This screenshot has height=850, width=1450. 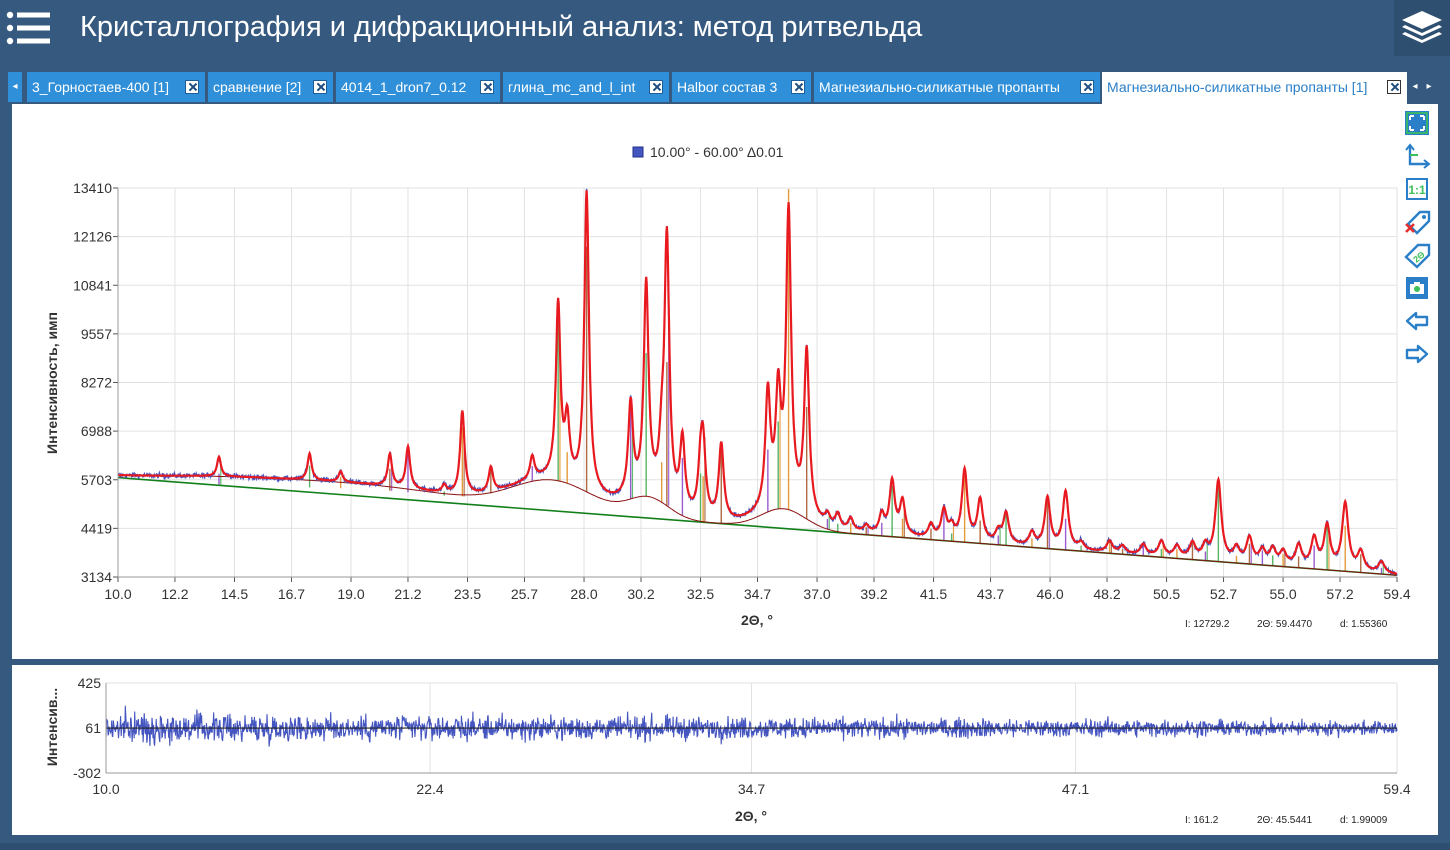 I want to click on tab-scroll-left-button: ◂, so click(x=15, y=87).